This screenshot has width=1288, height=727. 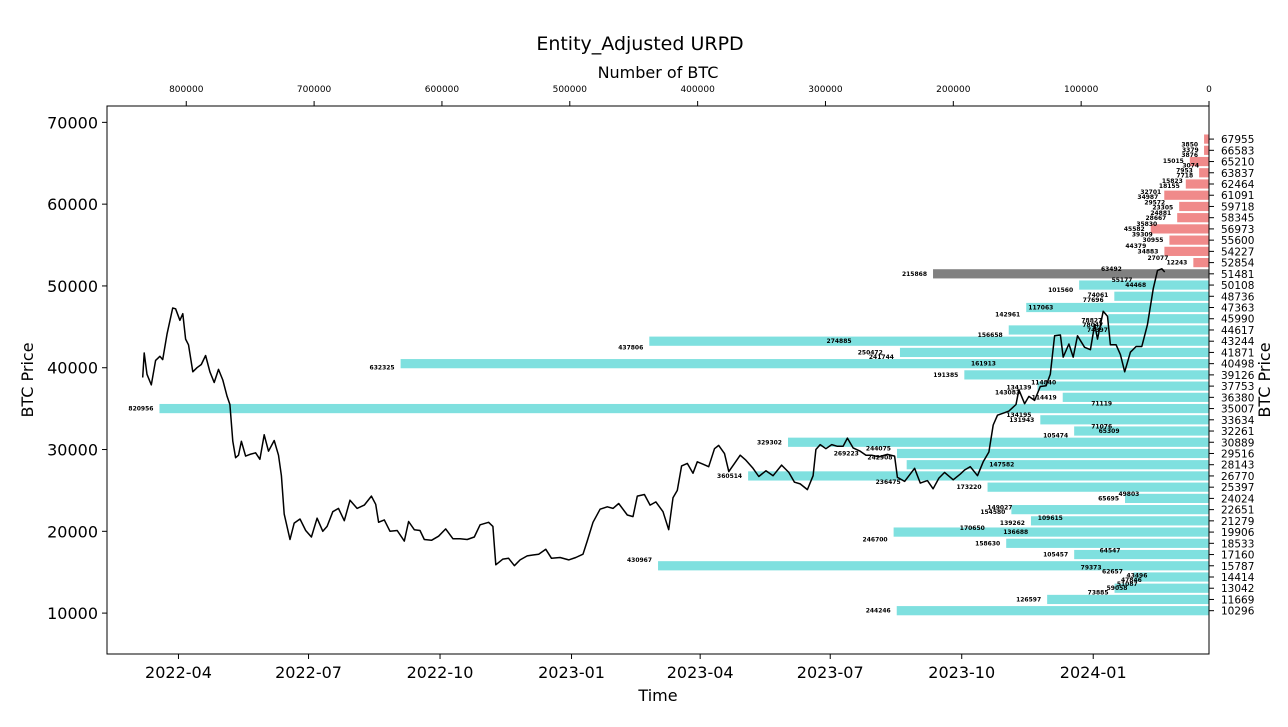 I want to click on top-tick-label: 800000, so click(x=186, y=90).